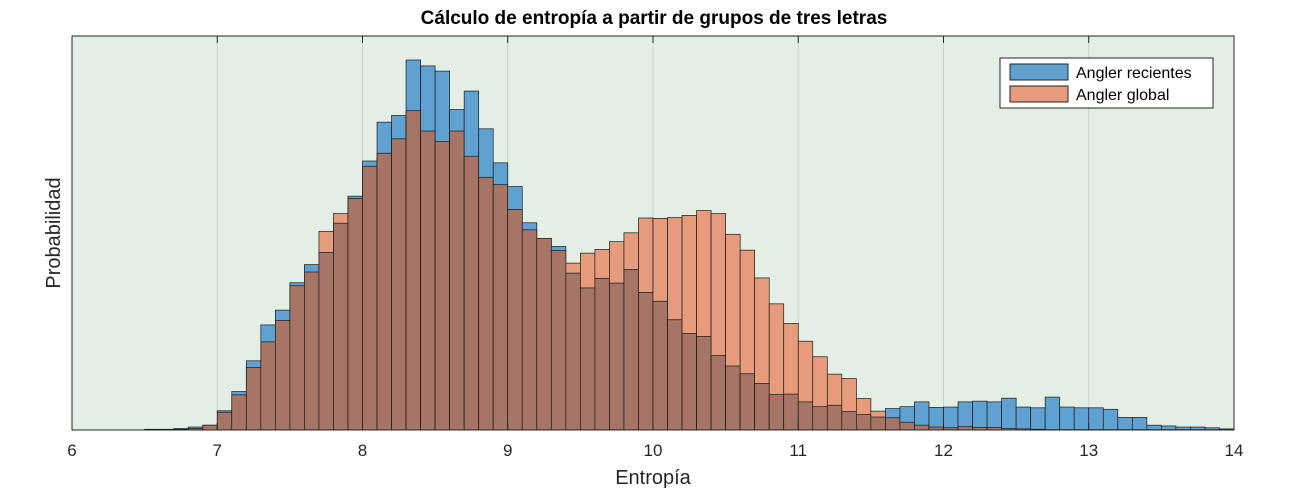  Describe the element at coordinates (798, 450) in the screenshot. I see `x-tick-label: 11` at that location.